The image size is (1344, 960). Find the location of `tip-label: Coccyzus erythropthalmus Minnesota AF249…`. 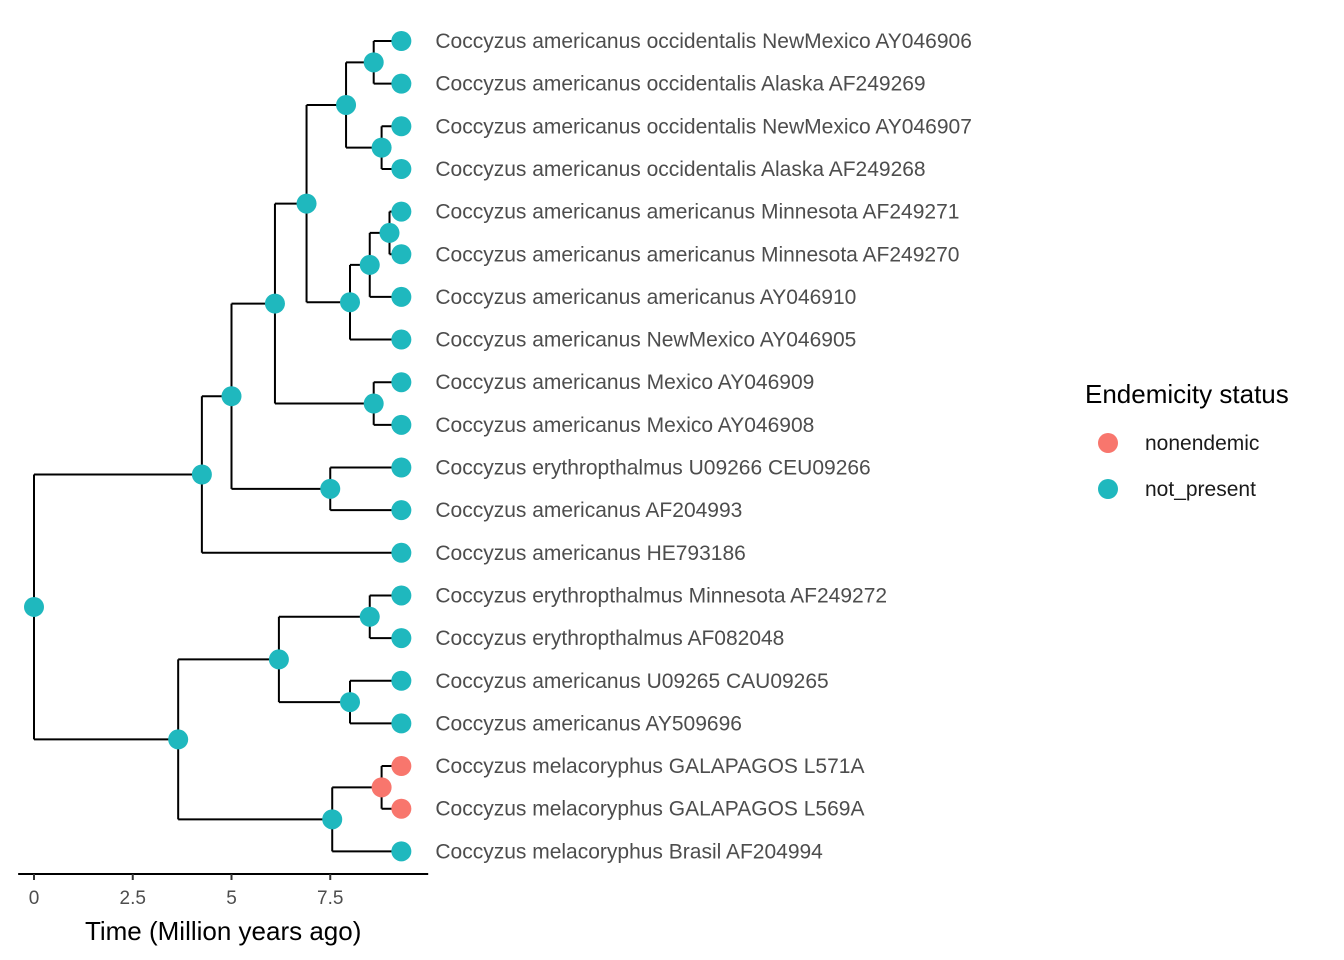

tip-label: Coccyzus erythropthalmus Minnesota AF249… is located at coordinates (661, 595).